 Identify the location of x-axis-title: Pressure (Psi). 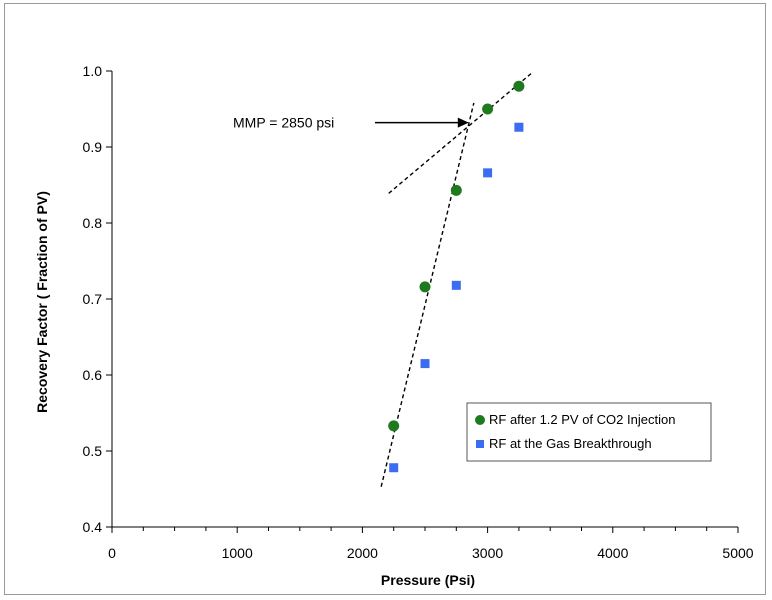
(428, 580).